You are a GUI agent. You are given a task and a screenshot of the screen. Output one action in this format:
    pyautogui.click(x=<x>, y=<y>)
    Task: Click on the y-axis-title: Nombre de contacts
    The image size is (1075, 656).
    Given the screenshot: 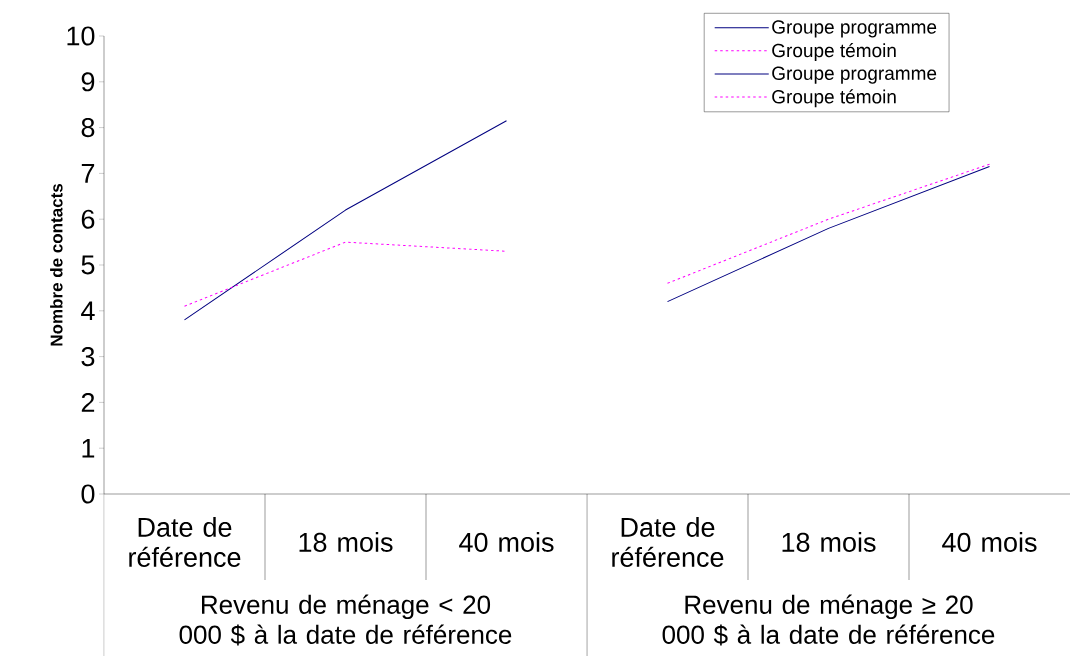 What is the action you would take?
    pyautogui.click(x=56, y=265)
    